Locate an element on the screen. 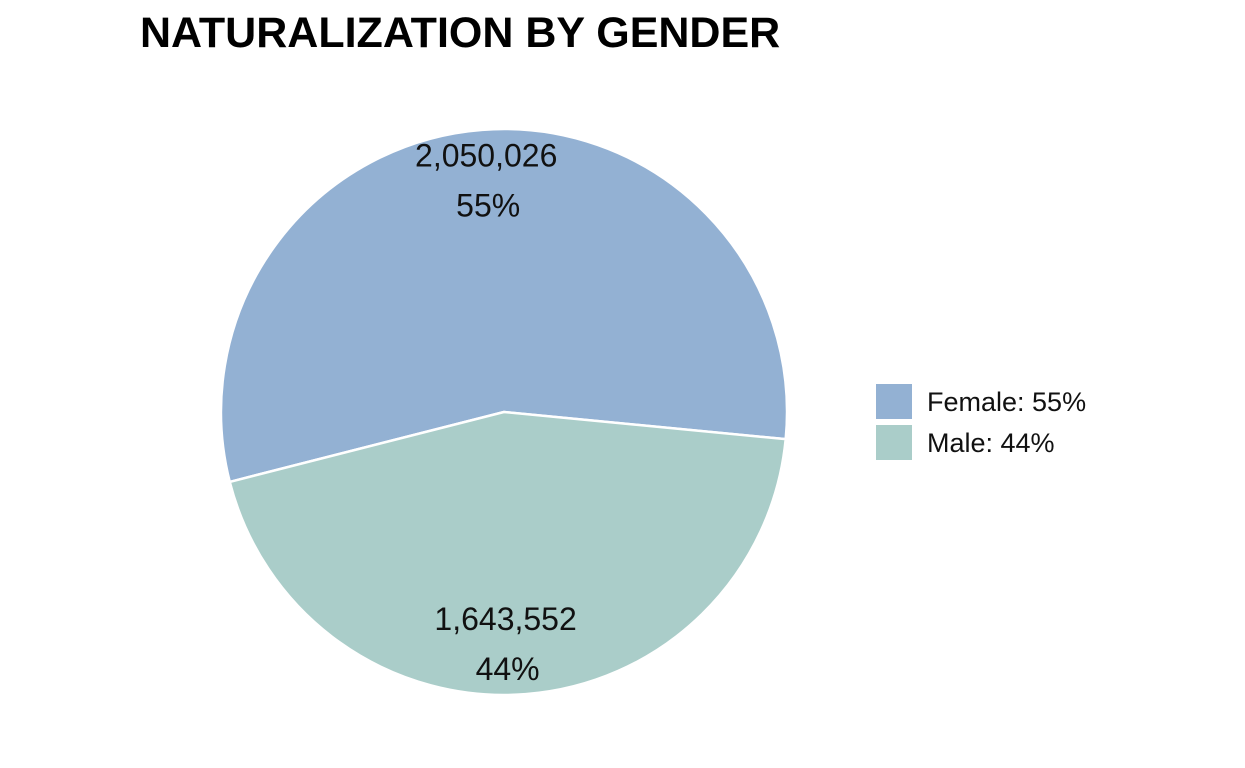 This screenshot has height=768, width=1245. slice-labels: 2,050,026 55% 1,643,552 44% is located at coordinates (496, 412).